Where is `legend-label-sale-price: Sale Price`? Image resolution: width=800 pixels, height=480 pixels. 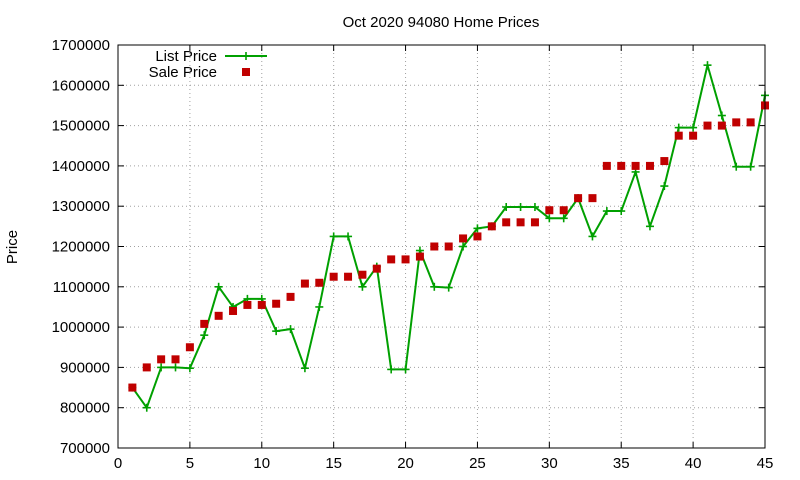
legend-label-sale-price: Sale Price is located at coordinates (183, 72).